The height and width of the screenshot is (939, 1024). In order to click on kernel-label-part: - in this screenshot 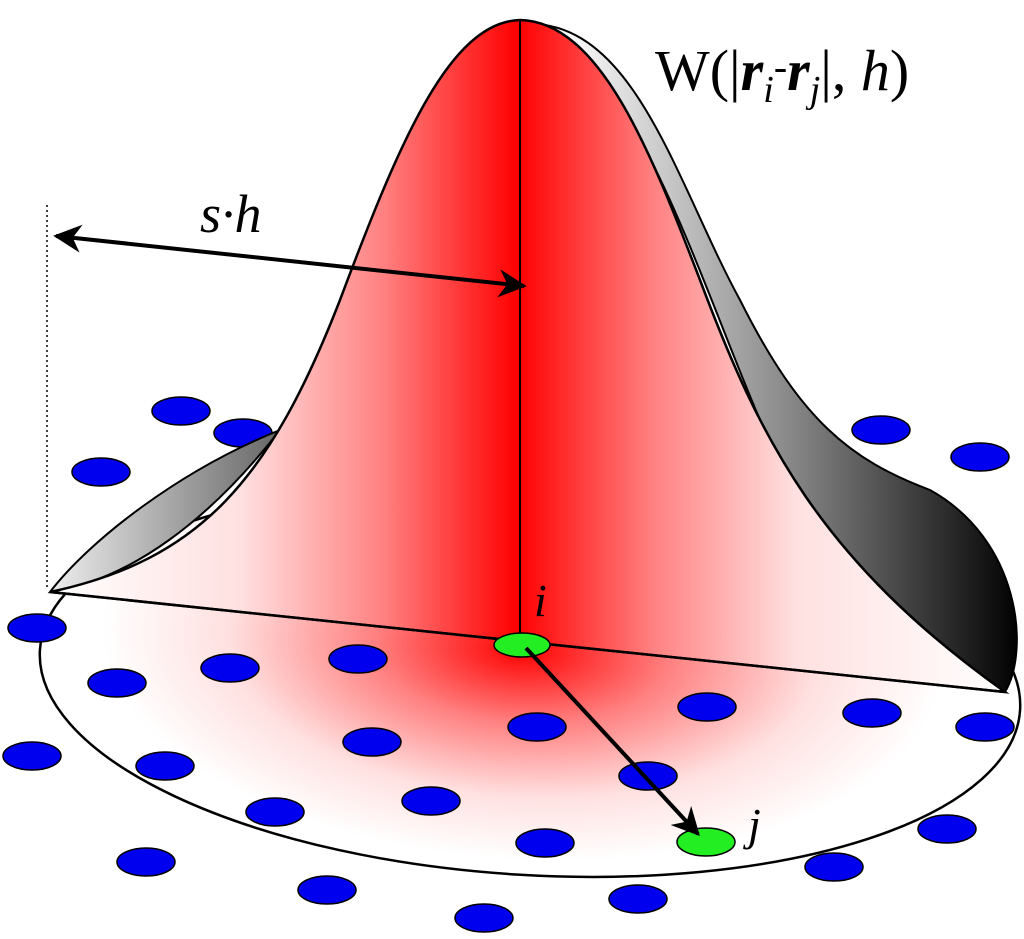, I will do `click(780, 66)`.